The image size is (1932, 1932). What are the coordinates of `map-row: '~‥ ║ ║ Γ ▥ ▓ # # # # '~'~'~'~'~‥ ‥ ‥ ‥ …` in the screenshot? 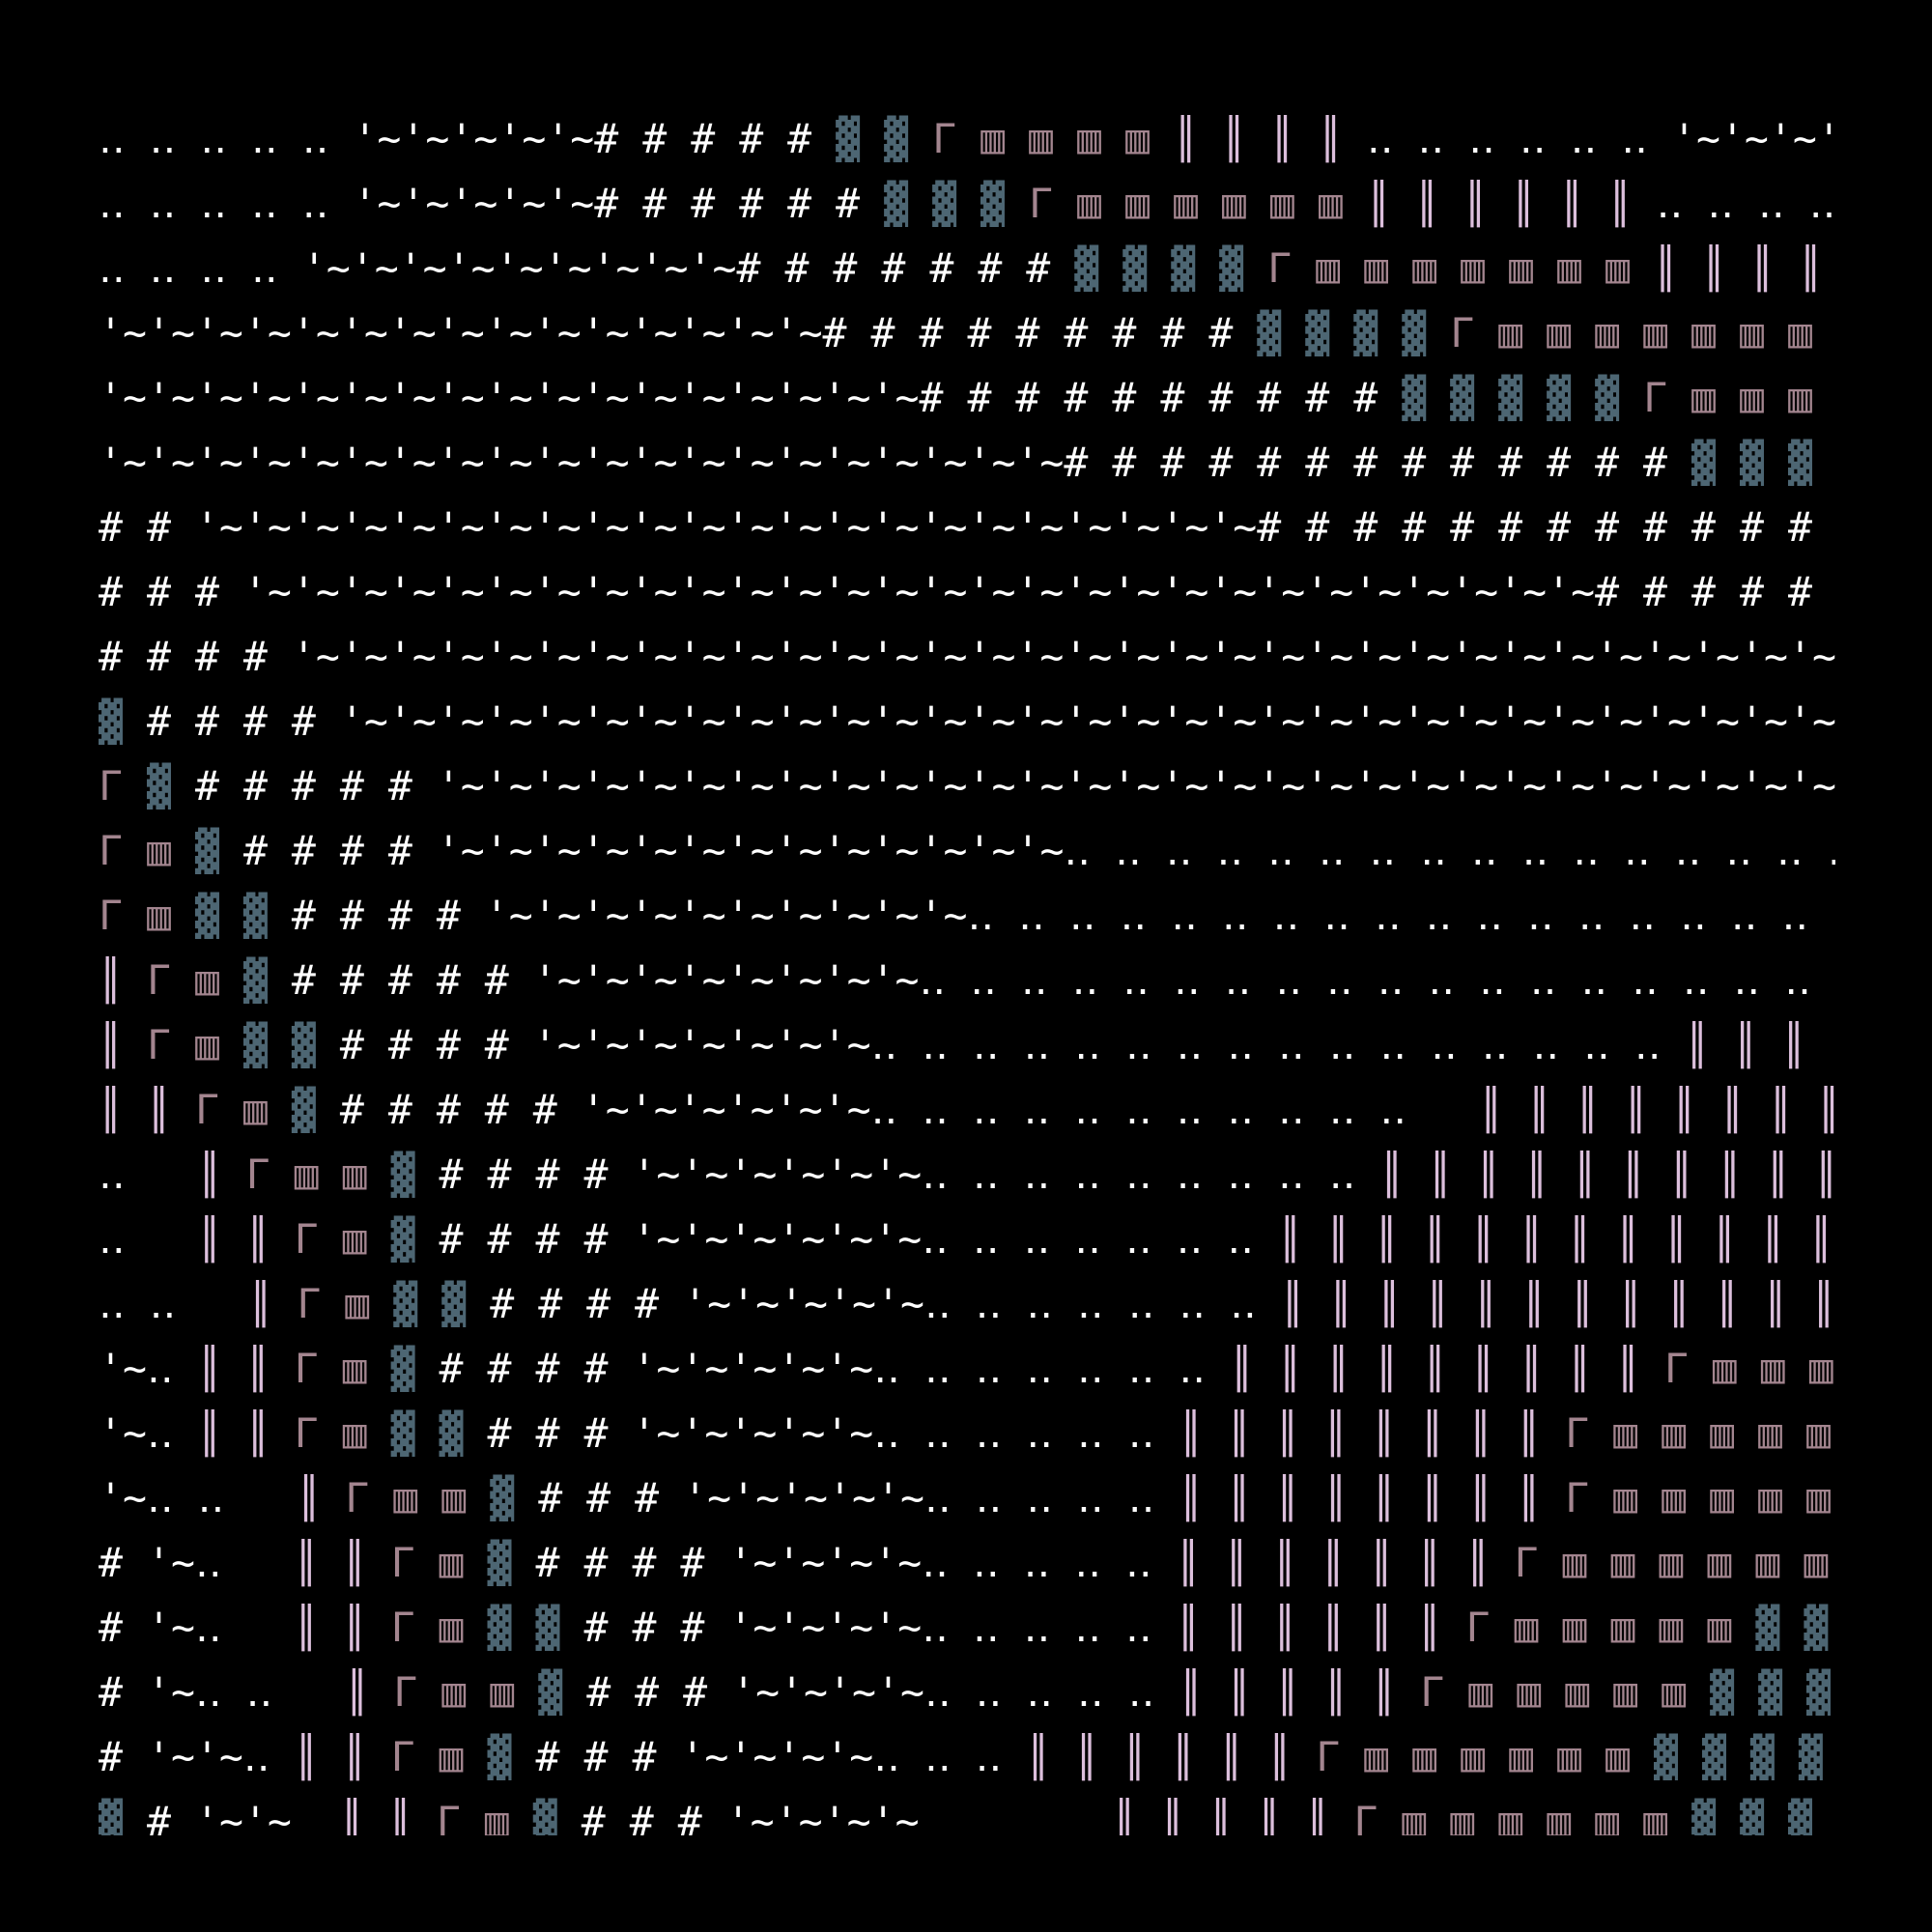 It's located at (978, 1369).